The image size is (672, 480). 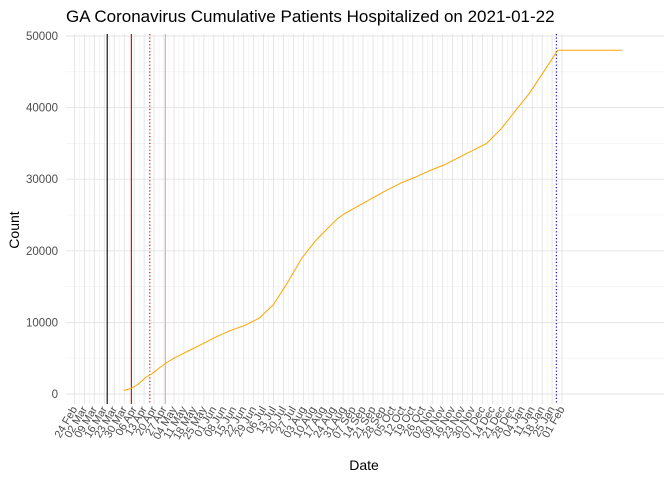 What do you see at coordinates (42, 109) in the screenshot?
I see `y-tick-label: 40000` at bounding box center [42, 109].